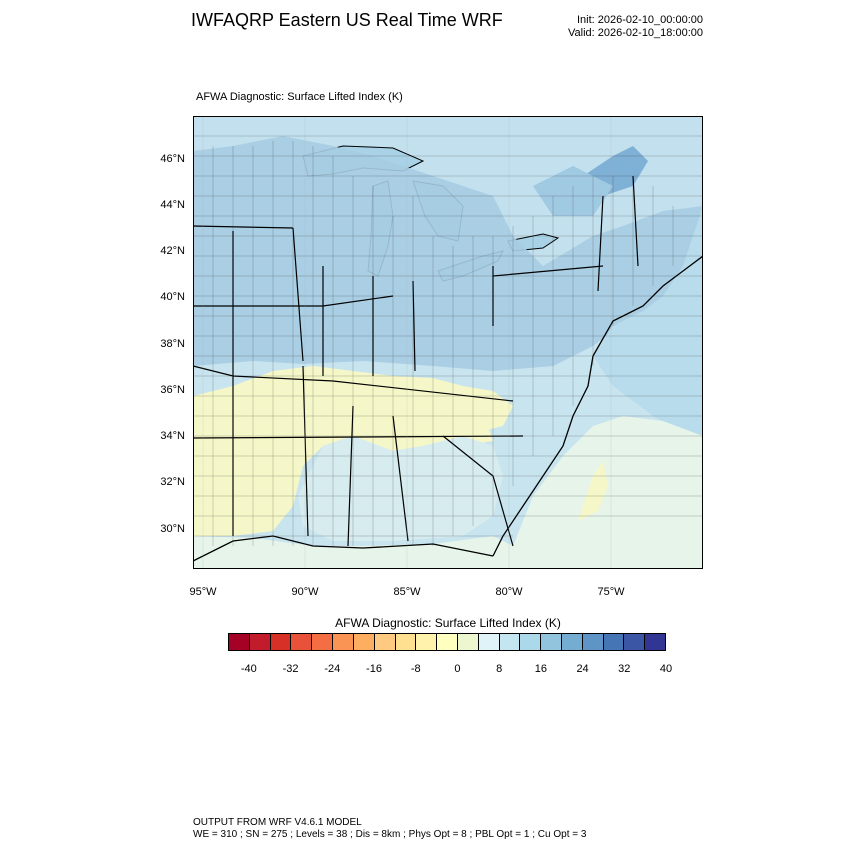  Describe the element at coordinates (540, 669) in the screenshot. I see `colorbar-tick-label: 16` at that location.